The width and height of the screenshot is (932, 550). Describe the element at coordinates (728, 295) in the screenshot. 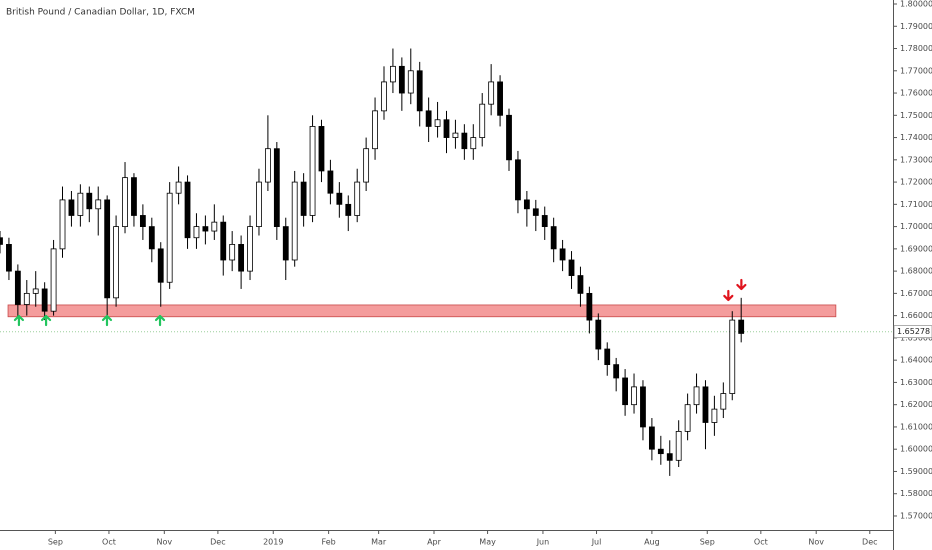

I see `resistance-arrow` at that location.